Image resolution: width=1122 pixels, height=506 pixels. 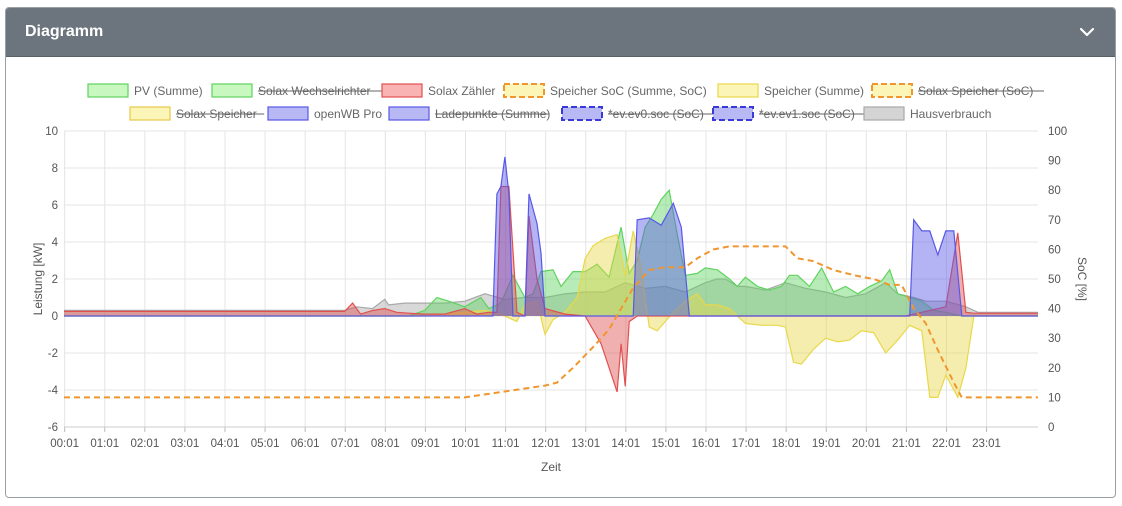 What do you see at coordinates (560, 32) in the screenshot?
I see `card-header: Diagramm` at bounding box center [560, 32].